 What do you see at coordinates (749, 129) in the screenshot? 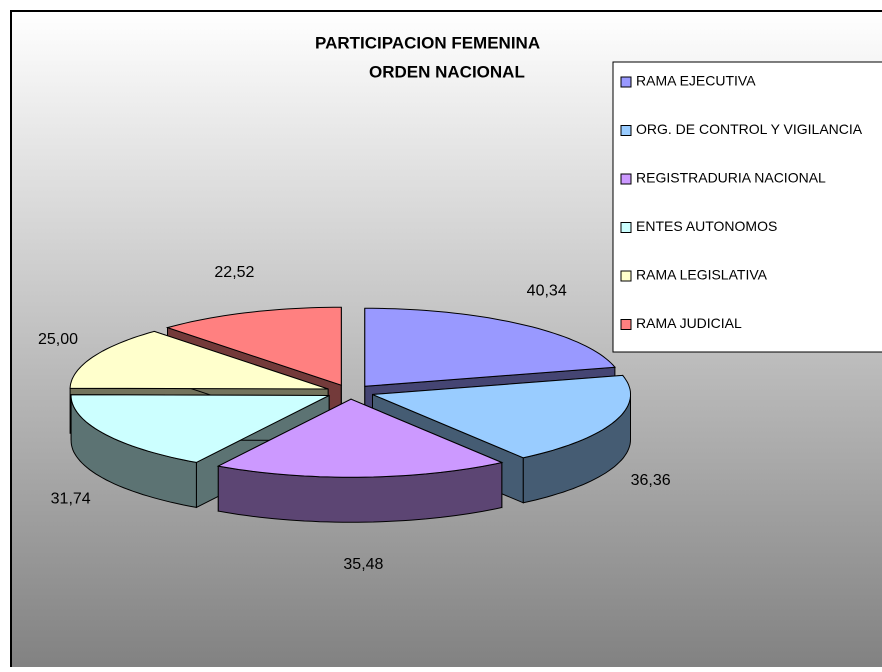
I see `legend-label: ORG. DE CONTROL Y VIGILANCIA` at bounding box center [749, 129].